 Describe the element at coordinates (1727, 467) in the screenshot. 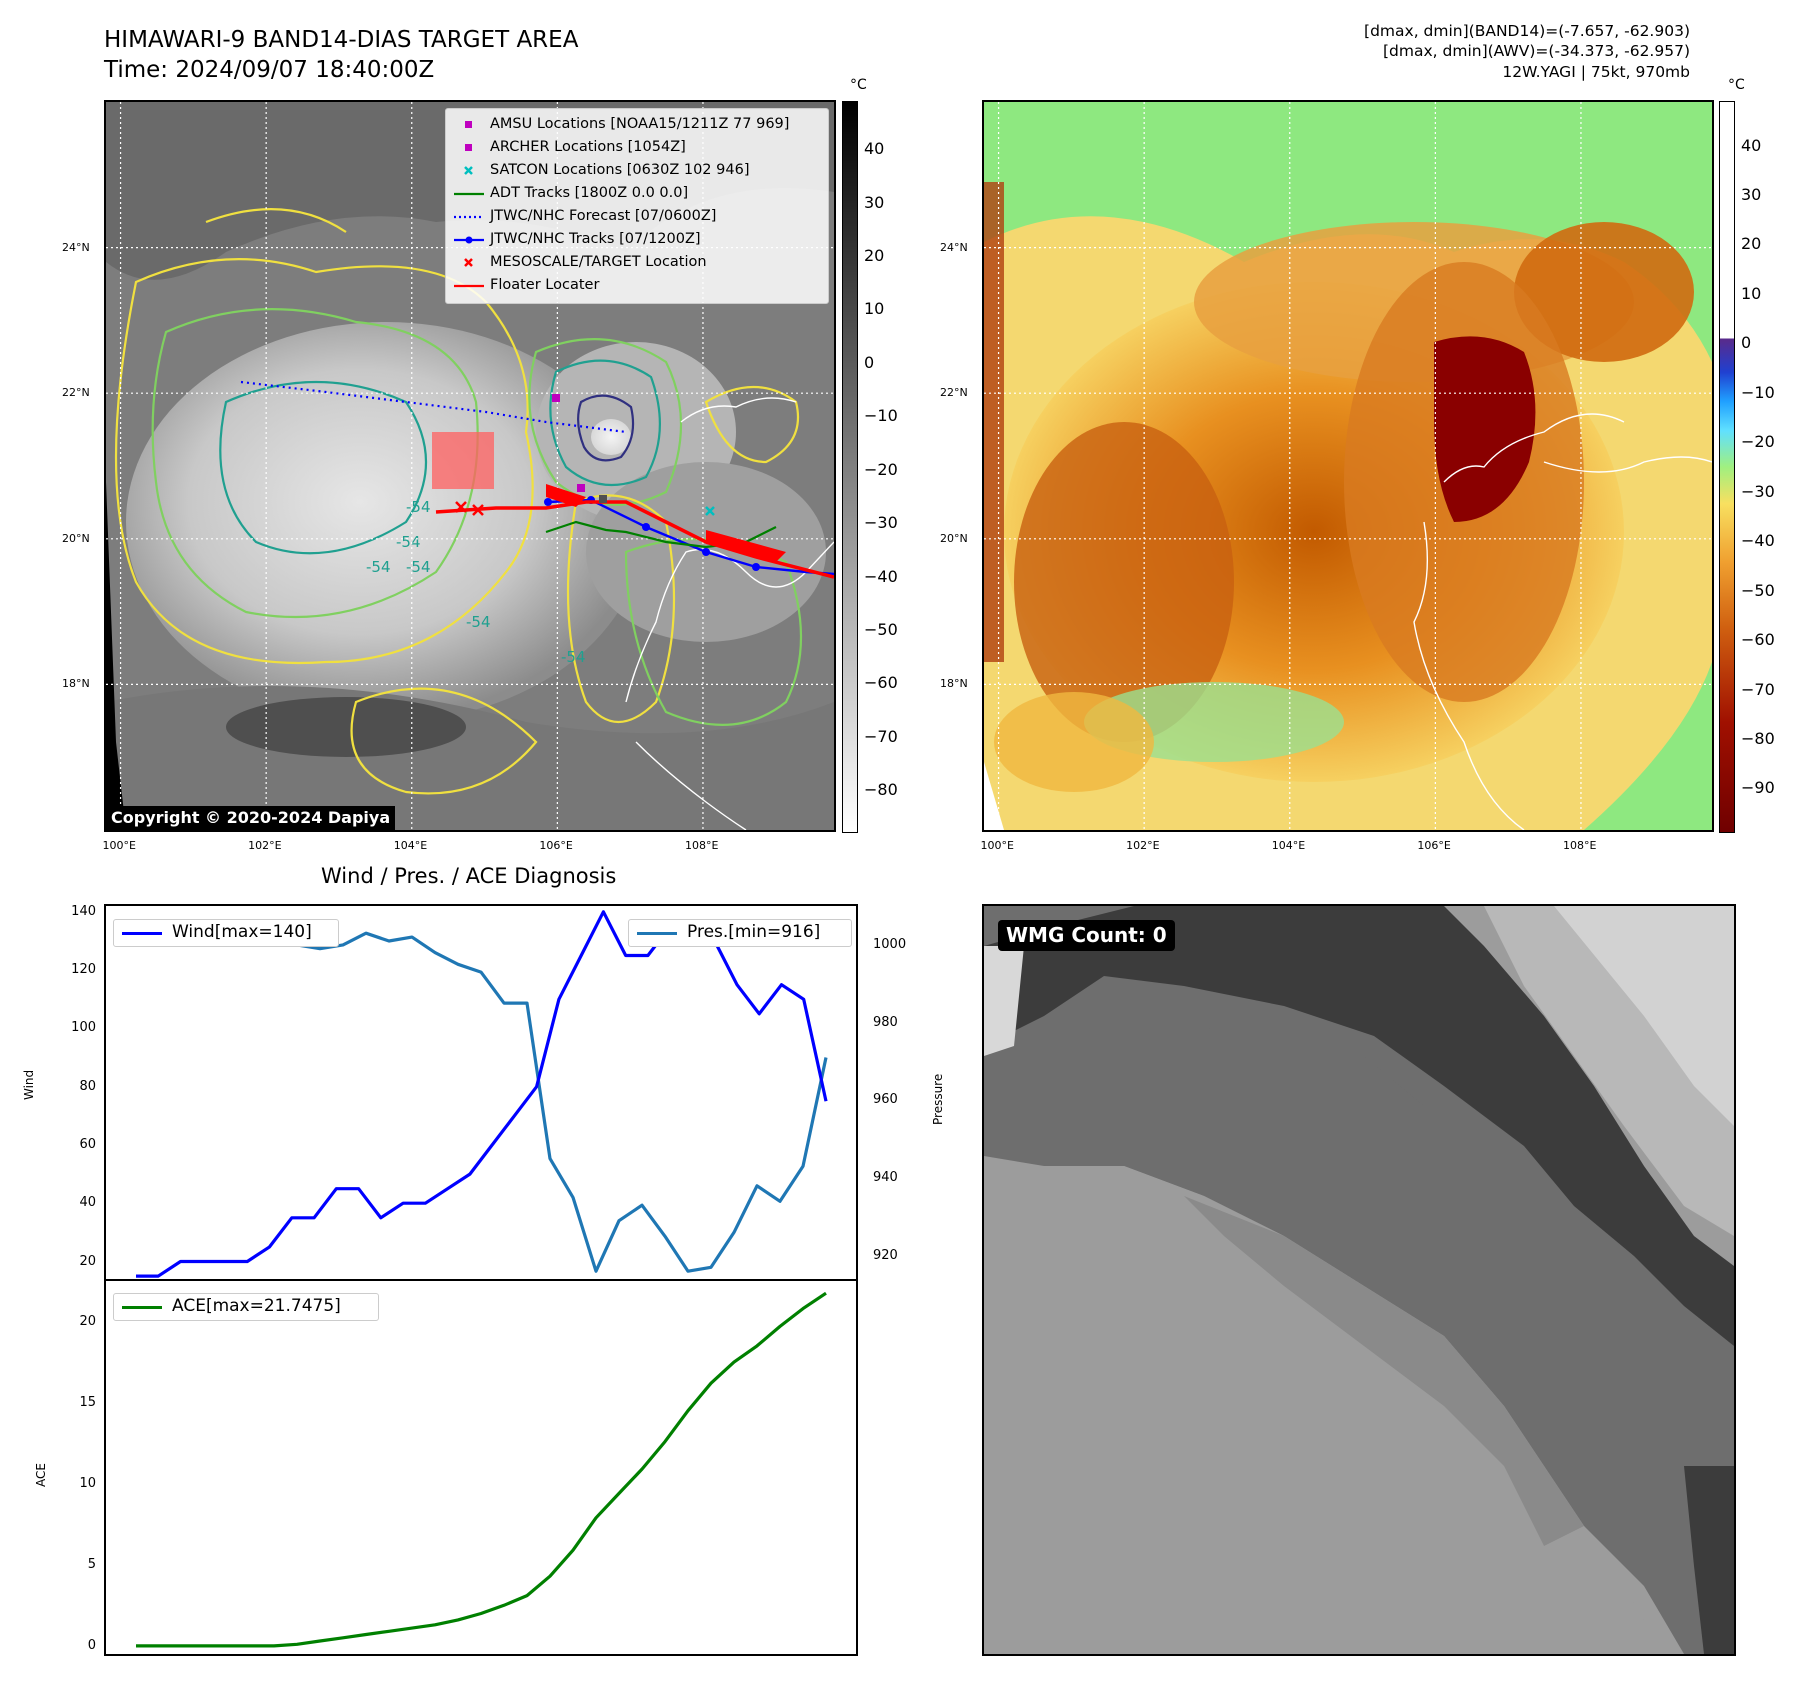

I see `awv-colorbar` at that location.